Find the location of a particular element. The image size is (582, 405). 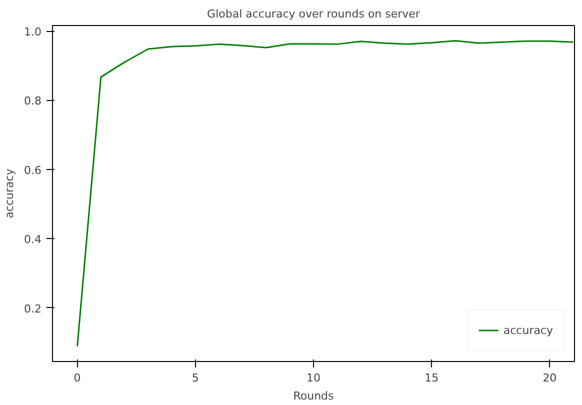

y-tick-label: 1.0 is located at coordinates (33, 32).